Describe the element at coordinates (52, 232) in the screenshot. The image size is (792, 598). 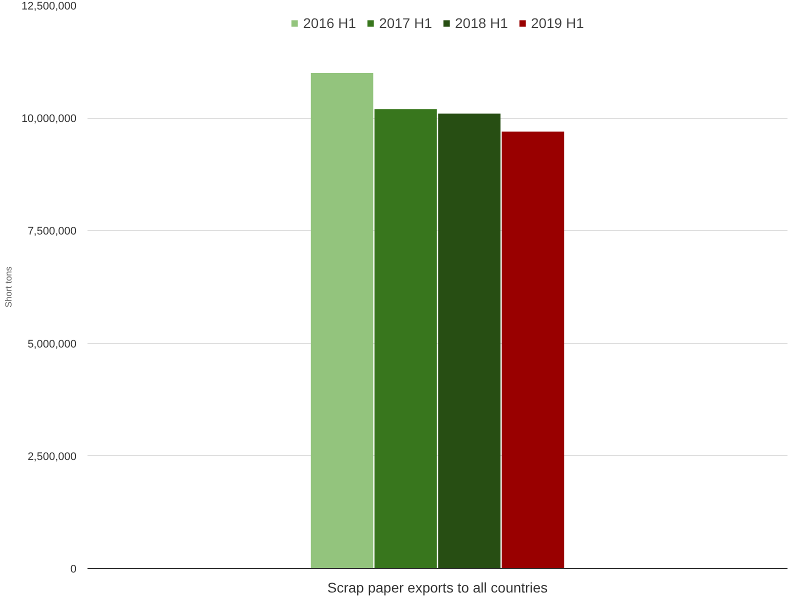
I see `y-tick-label: 7,500,000` at that location.